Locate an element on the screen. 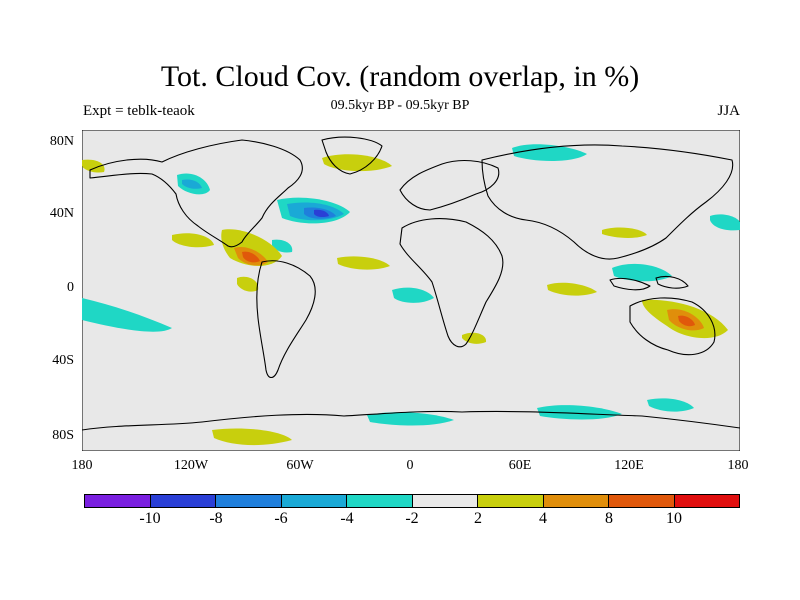 The width and height of the screenshot is (800, 600). lat-label-40n: 40N is located at coordinates (61, 213).